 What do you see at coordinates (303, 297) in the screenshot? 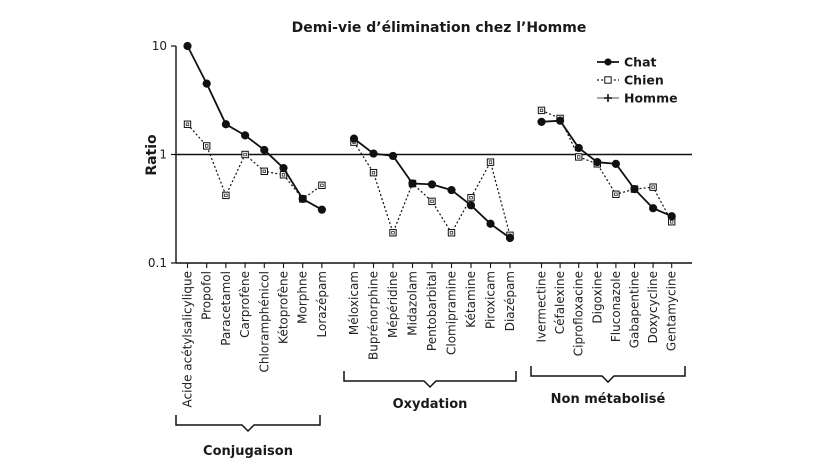
I see `category-label: Morphne` at bounding box center [303, 297].